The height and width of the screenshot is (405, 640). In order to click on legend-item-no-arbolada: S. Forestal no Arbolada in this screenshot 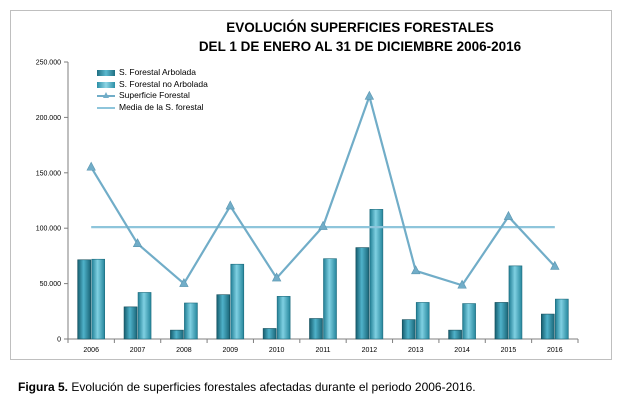, I will do `click(152, 85)`.